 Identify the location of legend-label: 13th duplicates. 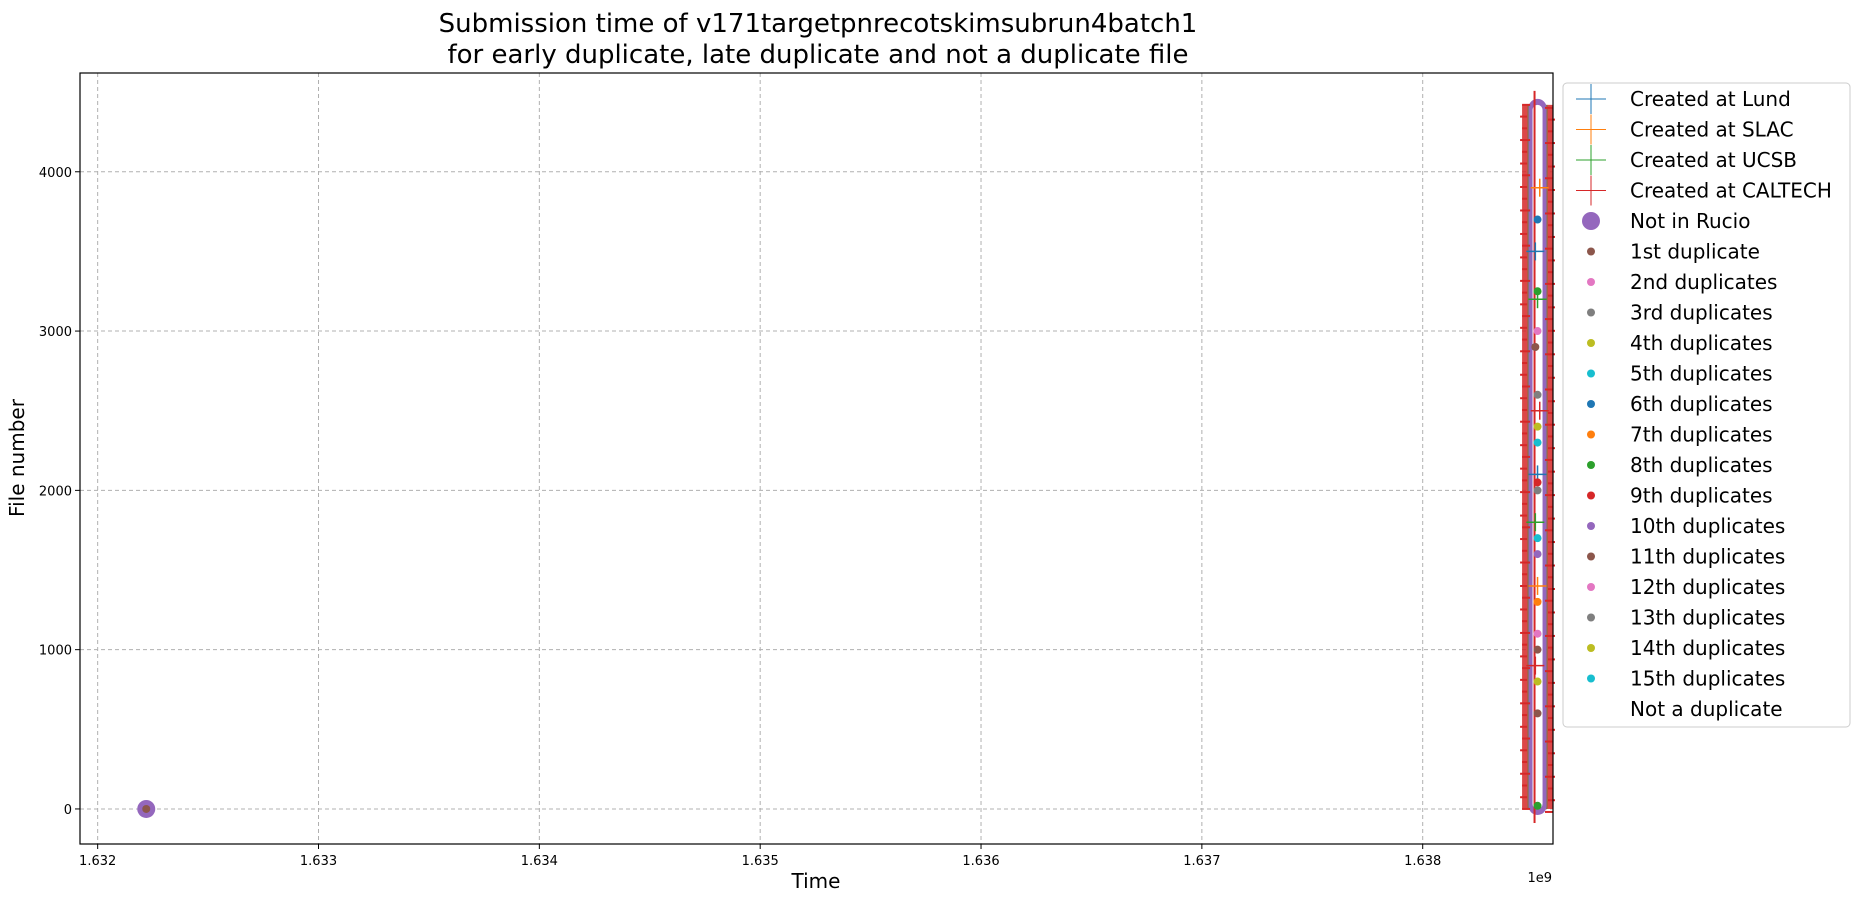
(1707, 618).